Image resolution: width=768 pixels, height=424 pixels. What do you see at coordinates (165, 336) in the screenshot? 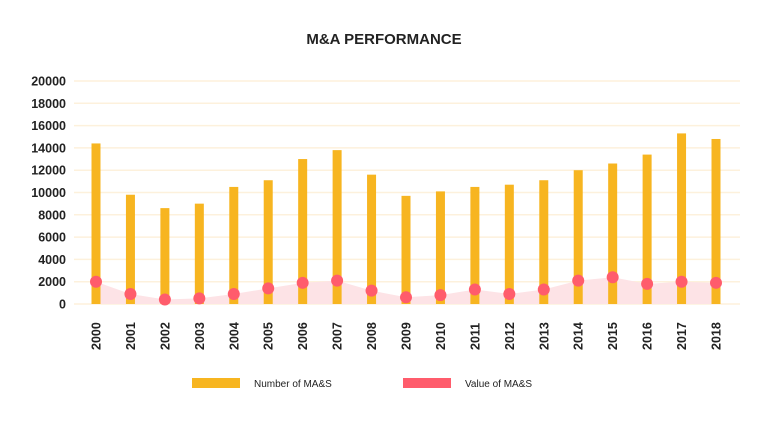
I see `x-tick-label: 2002` at bounding box center [165, 336].